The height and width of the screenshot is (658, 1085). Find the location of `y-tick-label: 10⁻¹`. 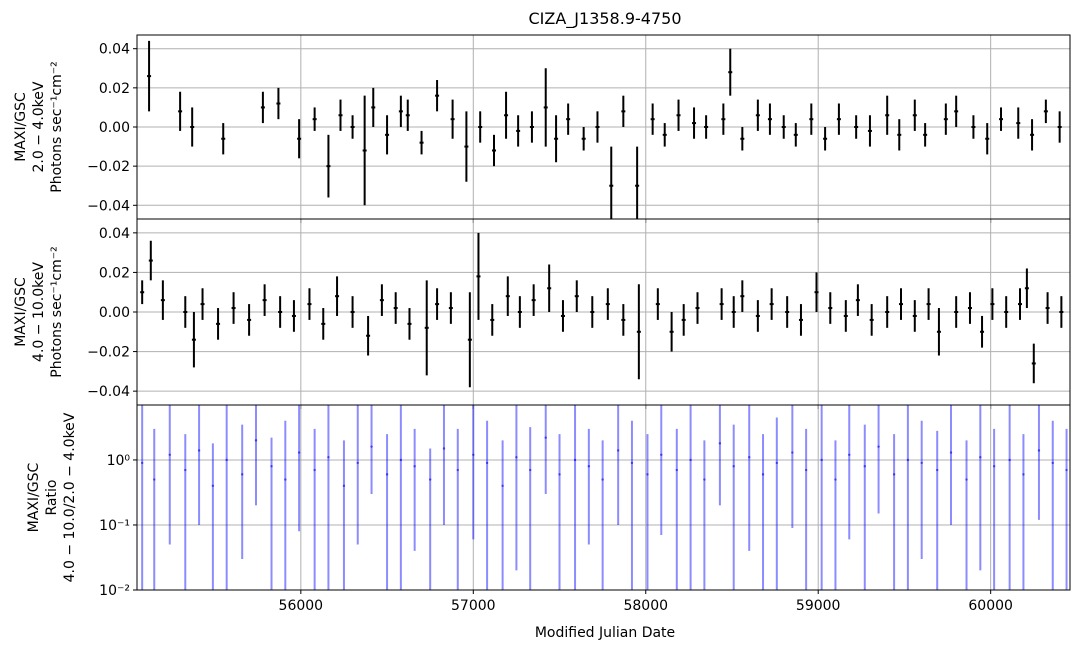

y-tick-label: 10⁻¹ is located at coordinates (114, 526).